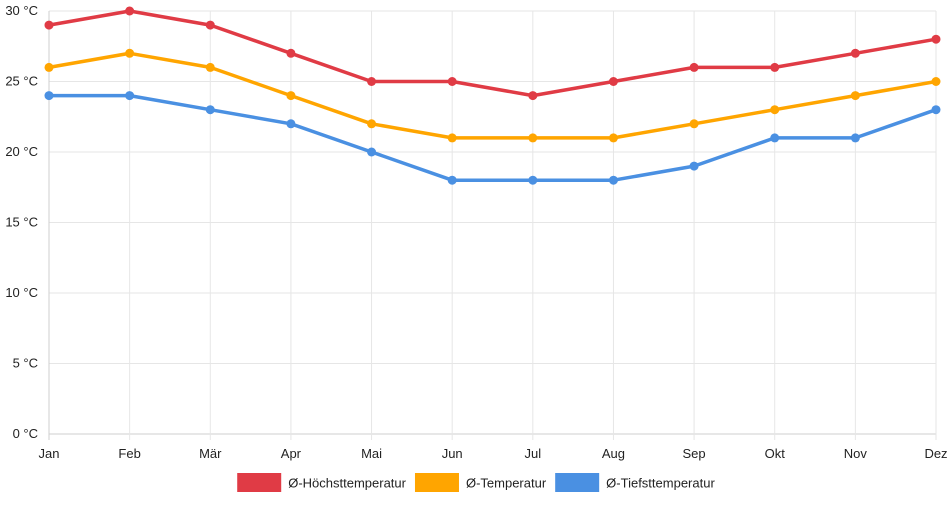  What do you see at coordinates (347, 483) in the screenshot?
I see `legend-label: Ø-Höchsttemperatur` at bounding box center [347, 483].